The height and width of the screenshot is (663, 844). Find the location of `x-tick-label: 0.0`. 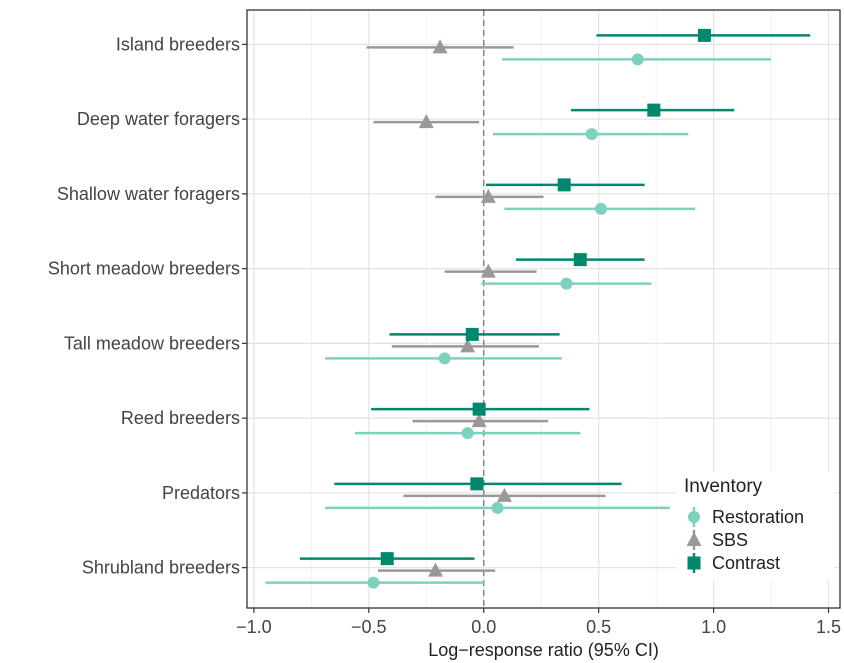

x-tick-label: 0.0 is located at coordinates (483, 627).